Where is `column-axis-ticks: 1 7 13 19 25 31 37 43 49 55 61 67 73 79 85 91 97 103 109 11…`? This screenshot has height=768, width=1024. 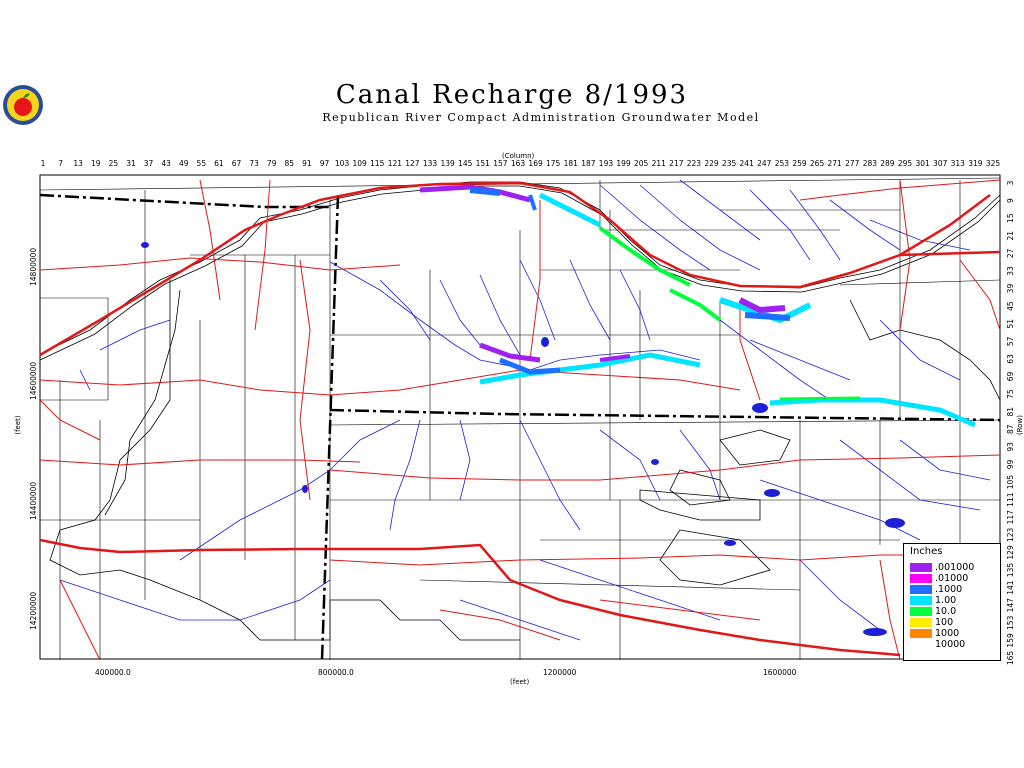
column-axis-ticks: 1 7 13 19 25 31 37 43 49 55 61 67 73 79 85 91 97 103 109 11… is located at coordinates (521, 163).